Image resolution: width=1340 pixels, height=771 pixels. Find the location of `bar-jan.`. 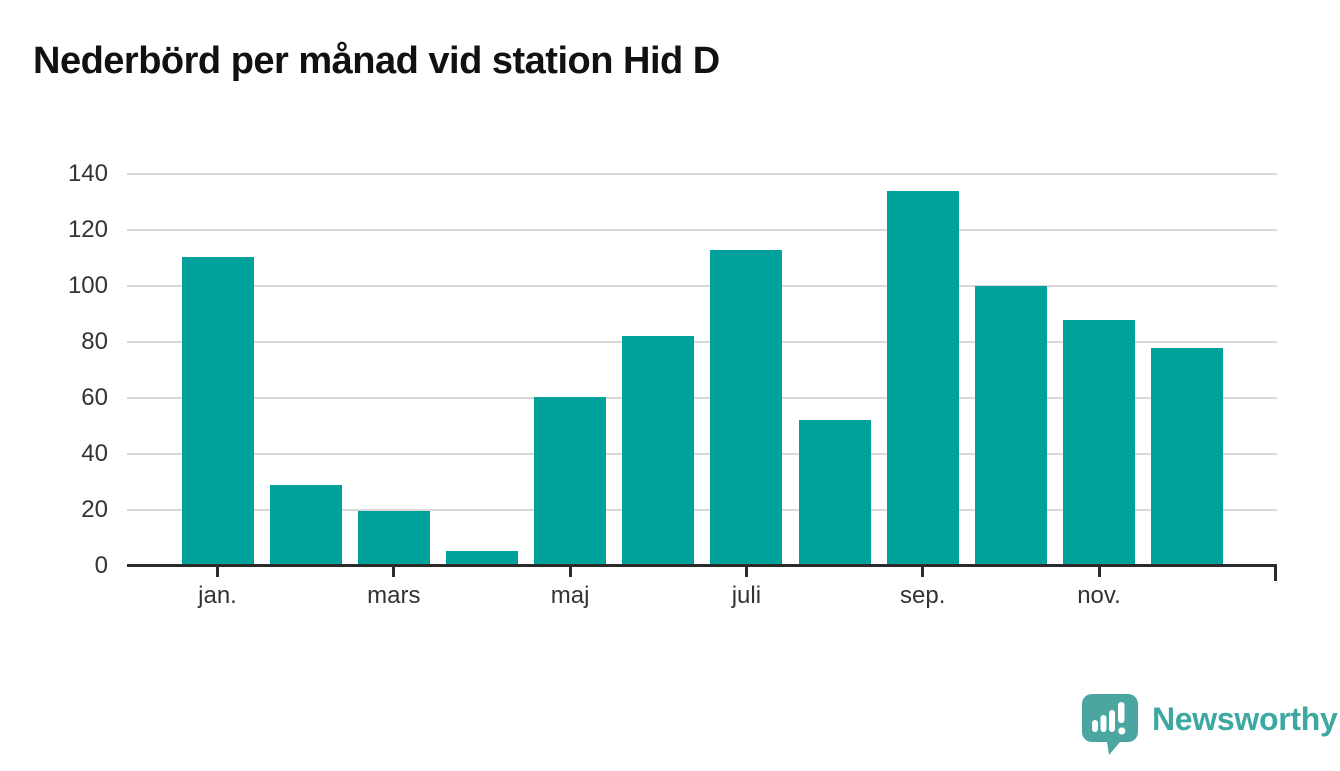

bar-jan. is located at coordinates (217, 411).